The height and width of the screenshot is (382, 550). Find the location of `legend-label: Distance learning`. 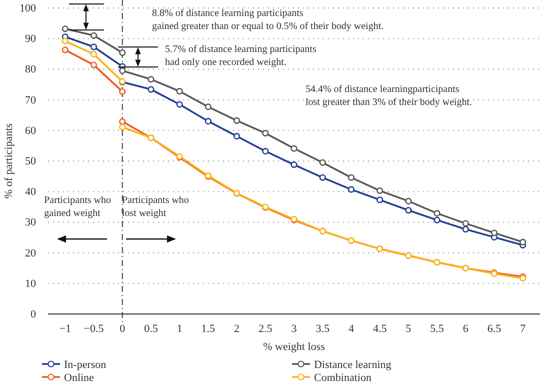

legend-label: Distance learning is located at coordinates (353, 365).